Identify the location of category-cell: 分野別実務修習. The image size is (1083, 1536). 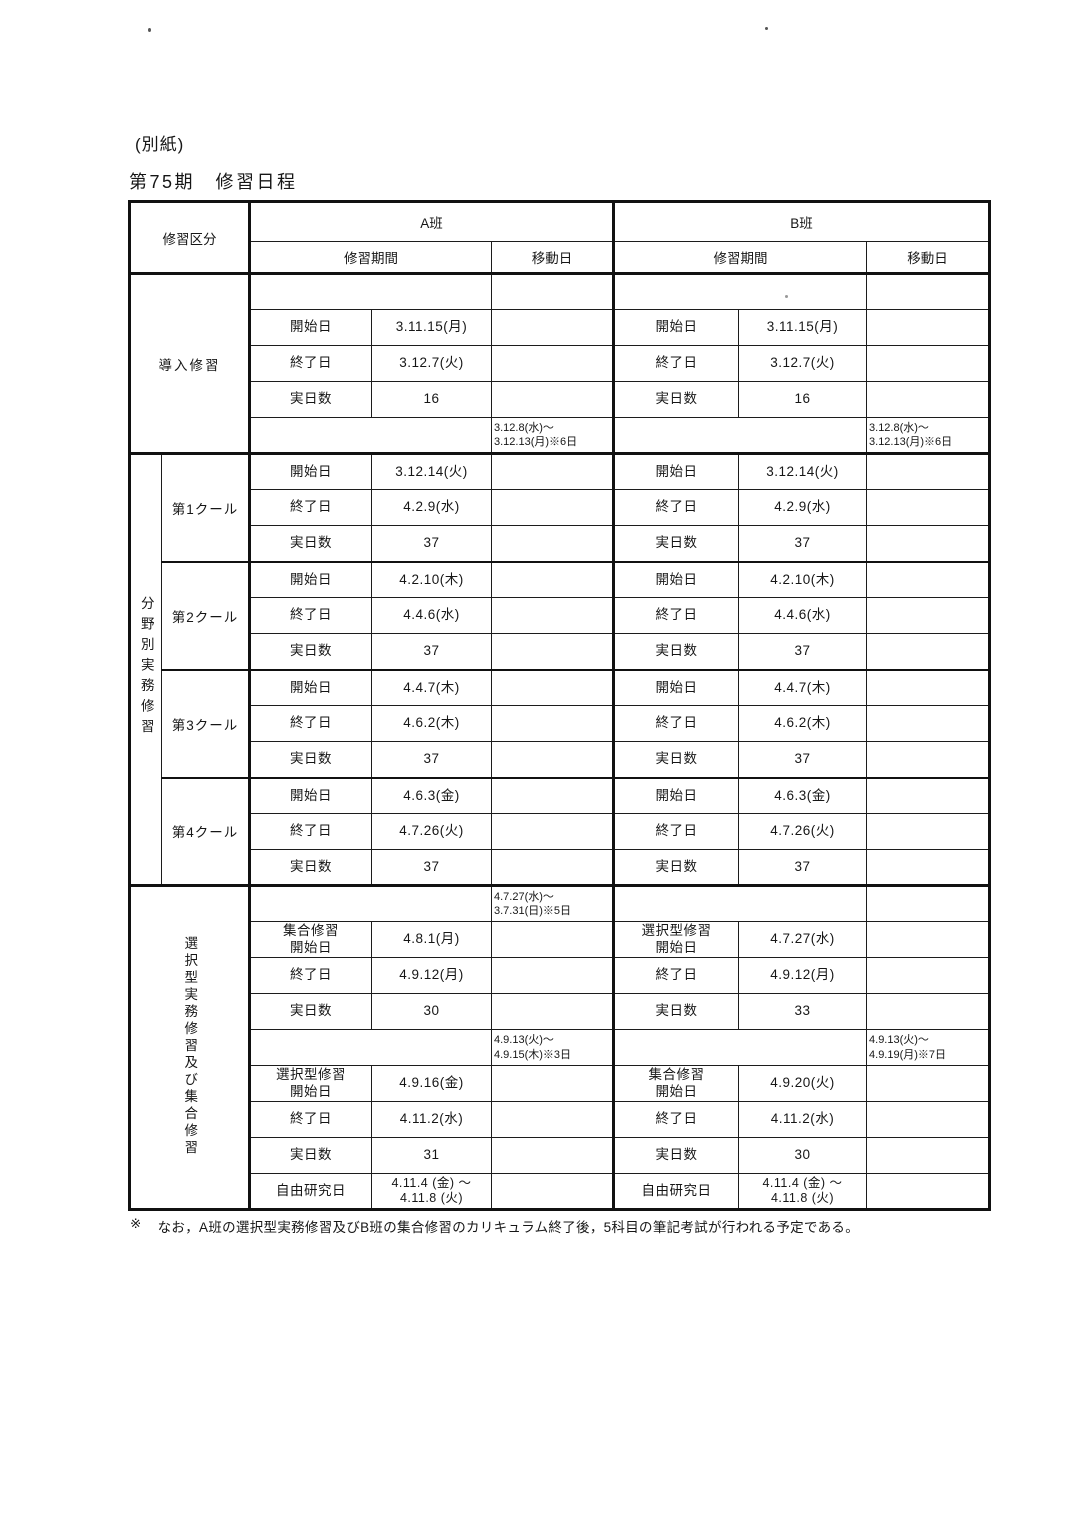
(145, 669).